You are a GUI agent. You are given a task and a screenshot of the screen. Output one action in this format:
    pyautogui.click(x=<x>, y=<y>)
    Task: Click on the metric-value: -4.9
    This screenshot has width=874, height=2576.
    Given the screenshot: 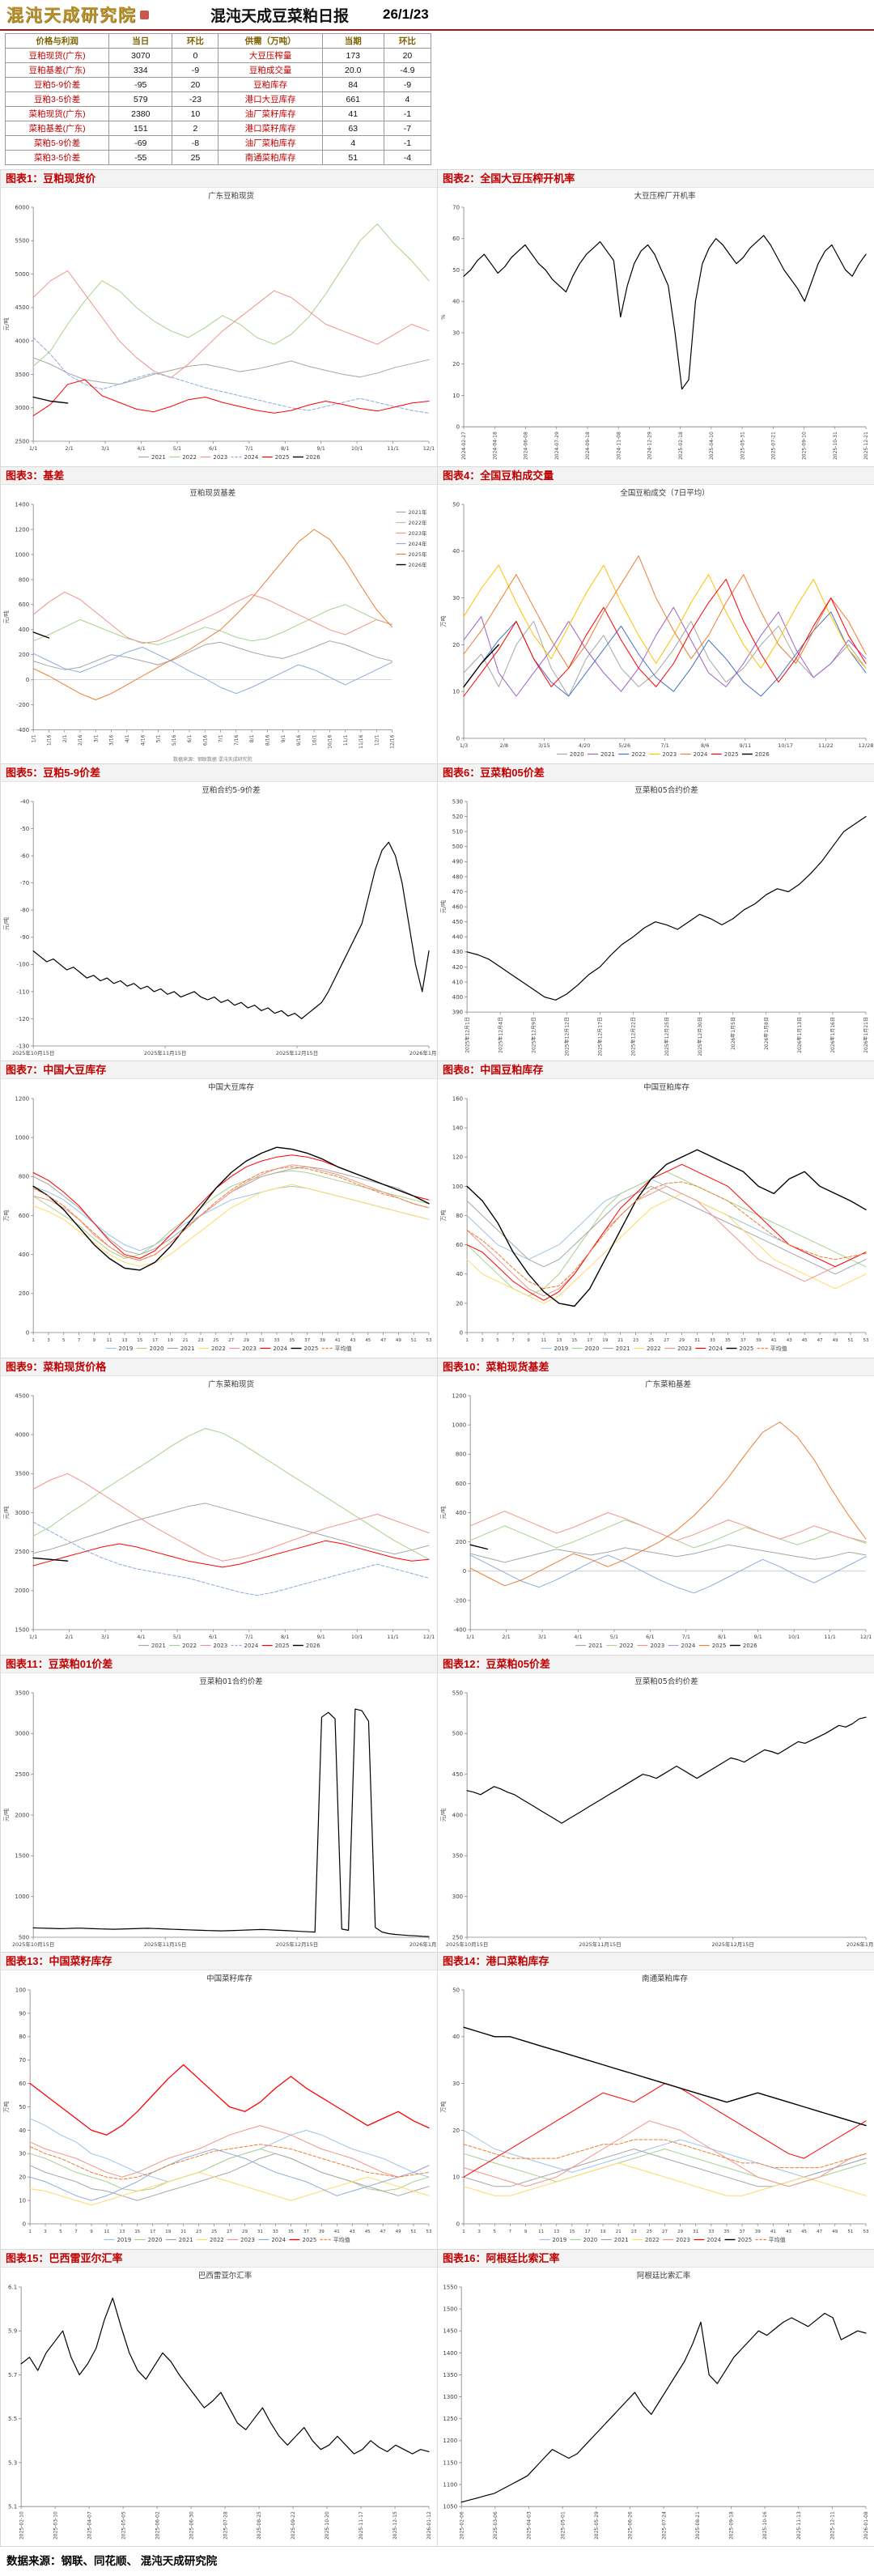 What is the action you would take?
    pyautogui.click(x=407, y=70)
    